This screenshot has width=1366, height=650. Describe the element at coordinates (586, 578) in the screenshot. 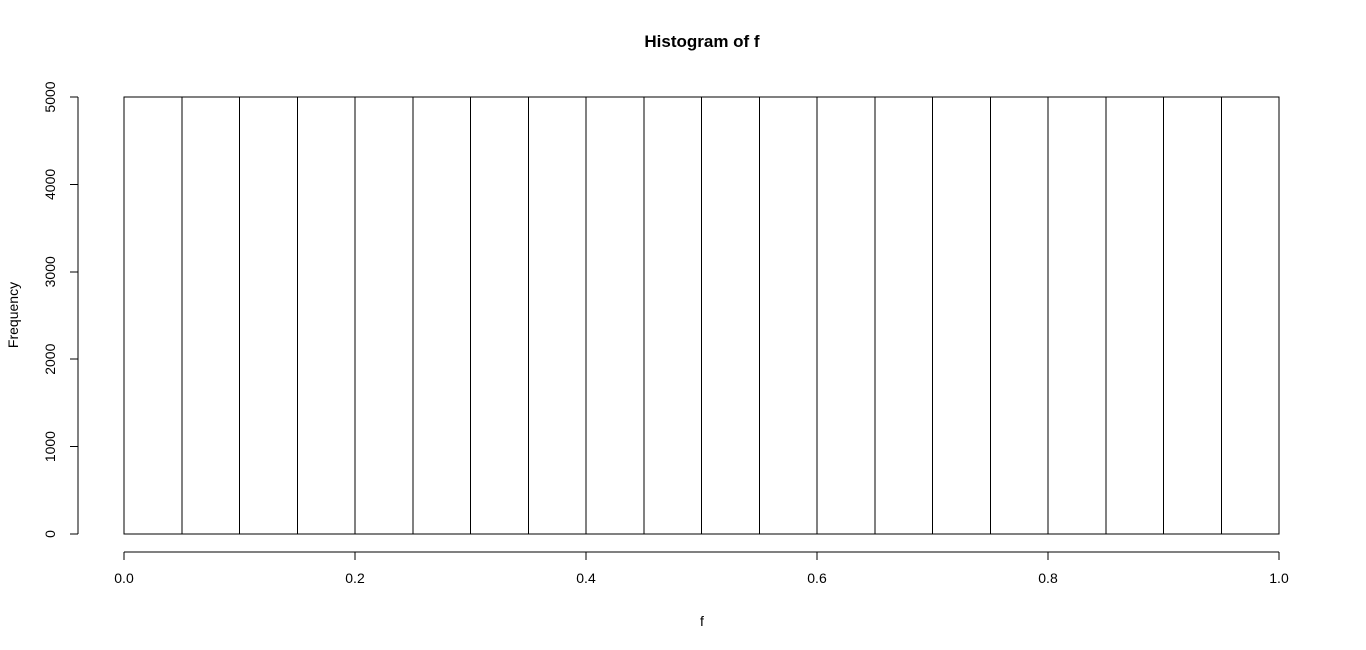

I see `x-tick-label: 0.4` at that location.